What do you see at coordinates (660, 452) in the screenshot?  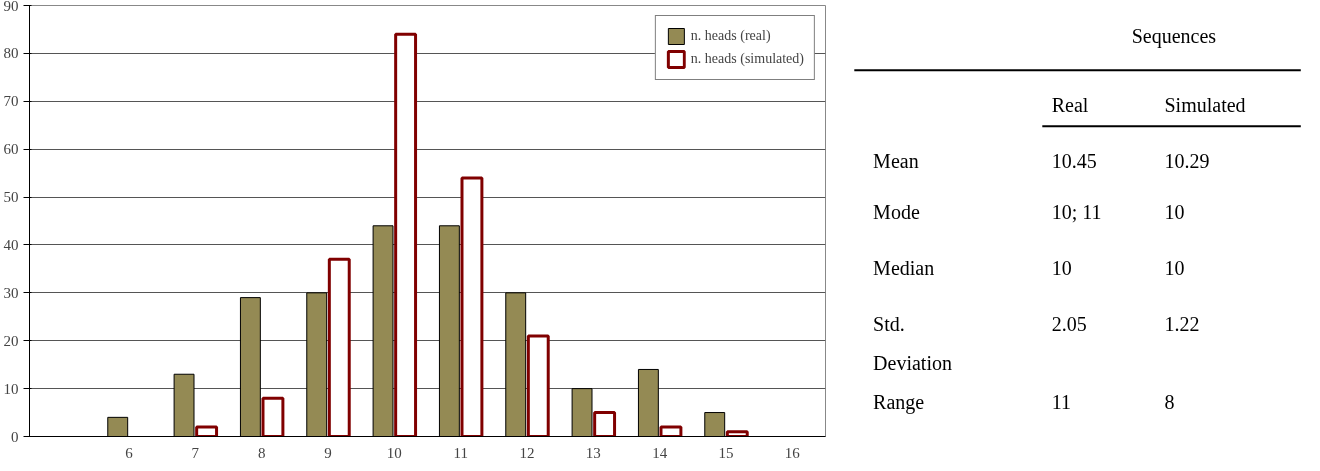 I see `x-tick-label: 14` at bounding box center [660, 452].